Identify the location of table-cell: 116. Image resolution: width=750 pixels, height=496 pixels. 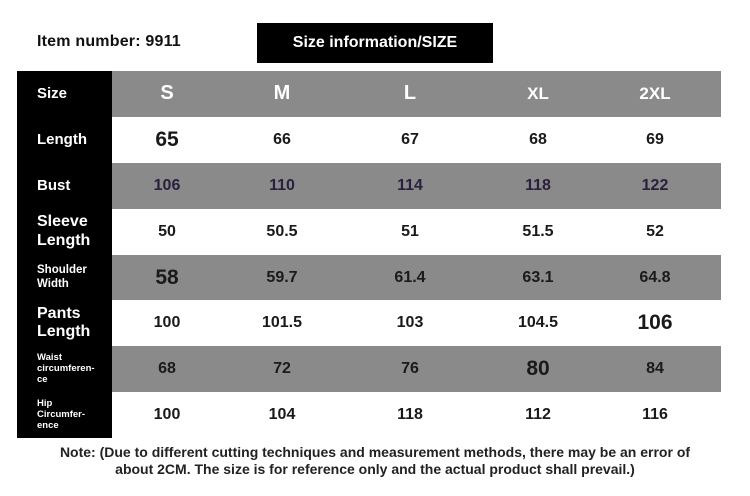
(655, 415).